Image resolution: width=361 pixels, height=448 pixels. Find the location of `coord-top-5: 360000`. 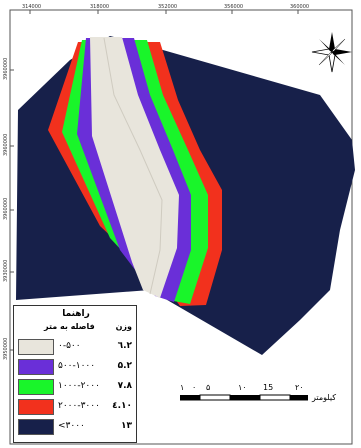

coord-top-5: 360000 is located at coordinates (300, 7).